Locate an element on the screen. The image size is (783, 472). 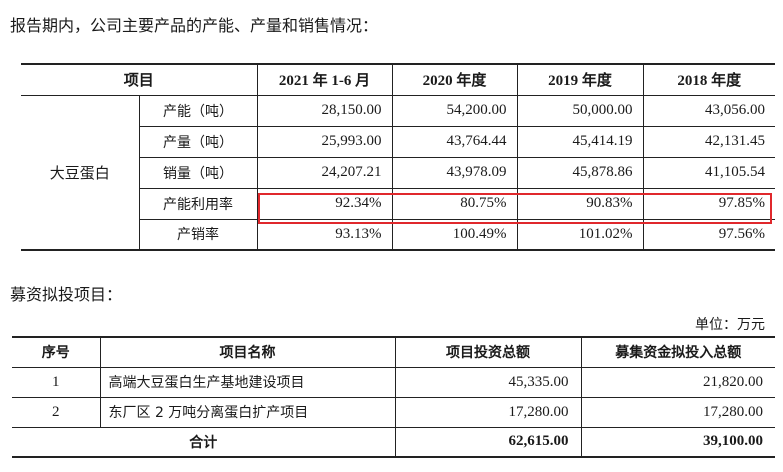
row-label: 产能（吨） is located at coordinates (198, 111).